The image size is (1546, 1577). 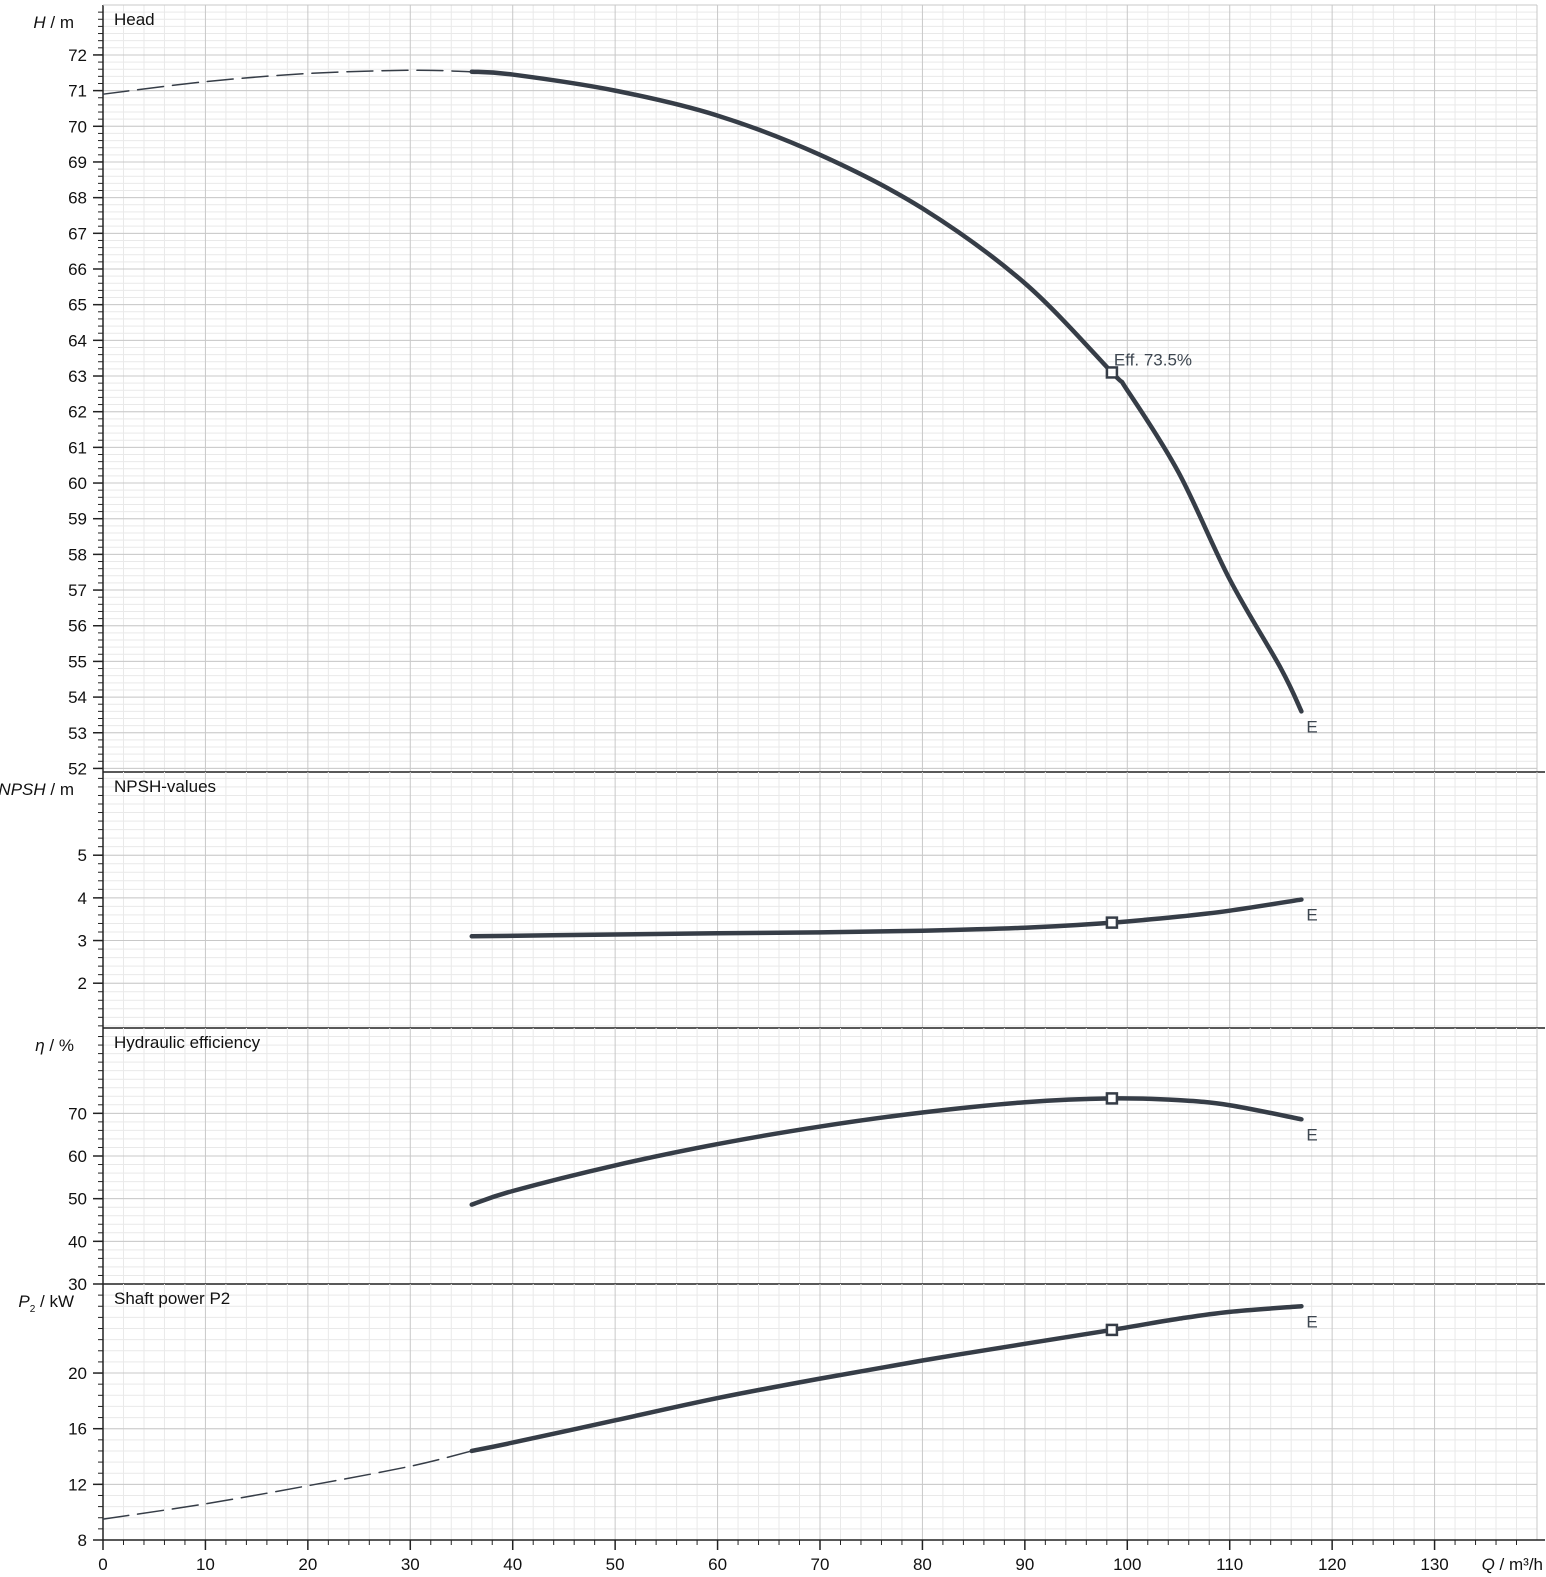 I want to click on x-tick-label: 0, so click(x=102, y=1564).